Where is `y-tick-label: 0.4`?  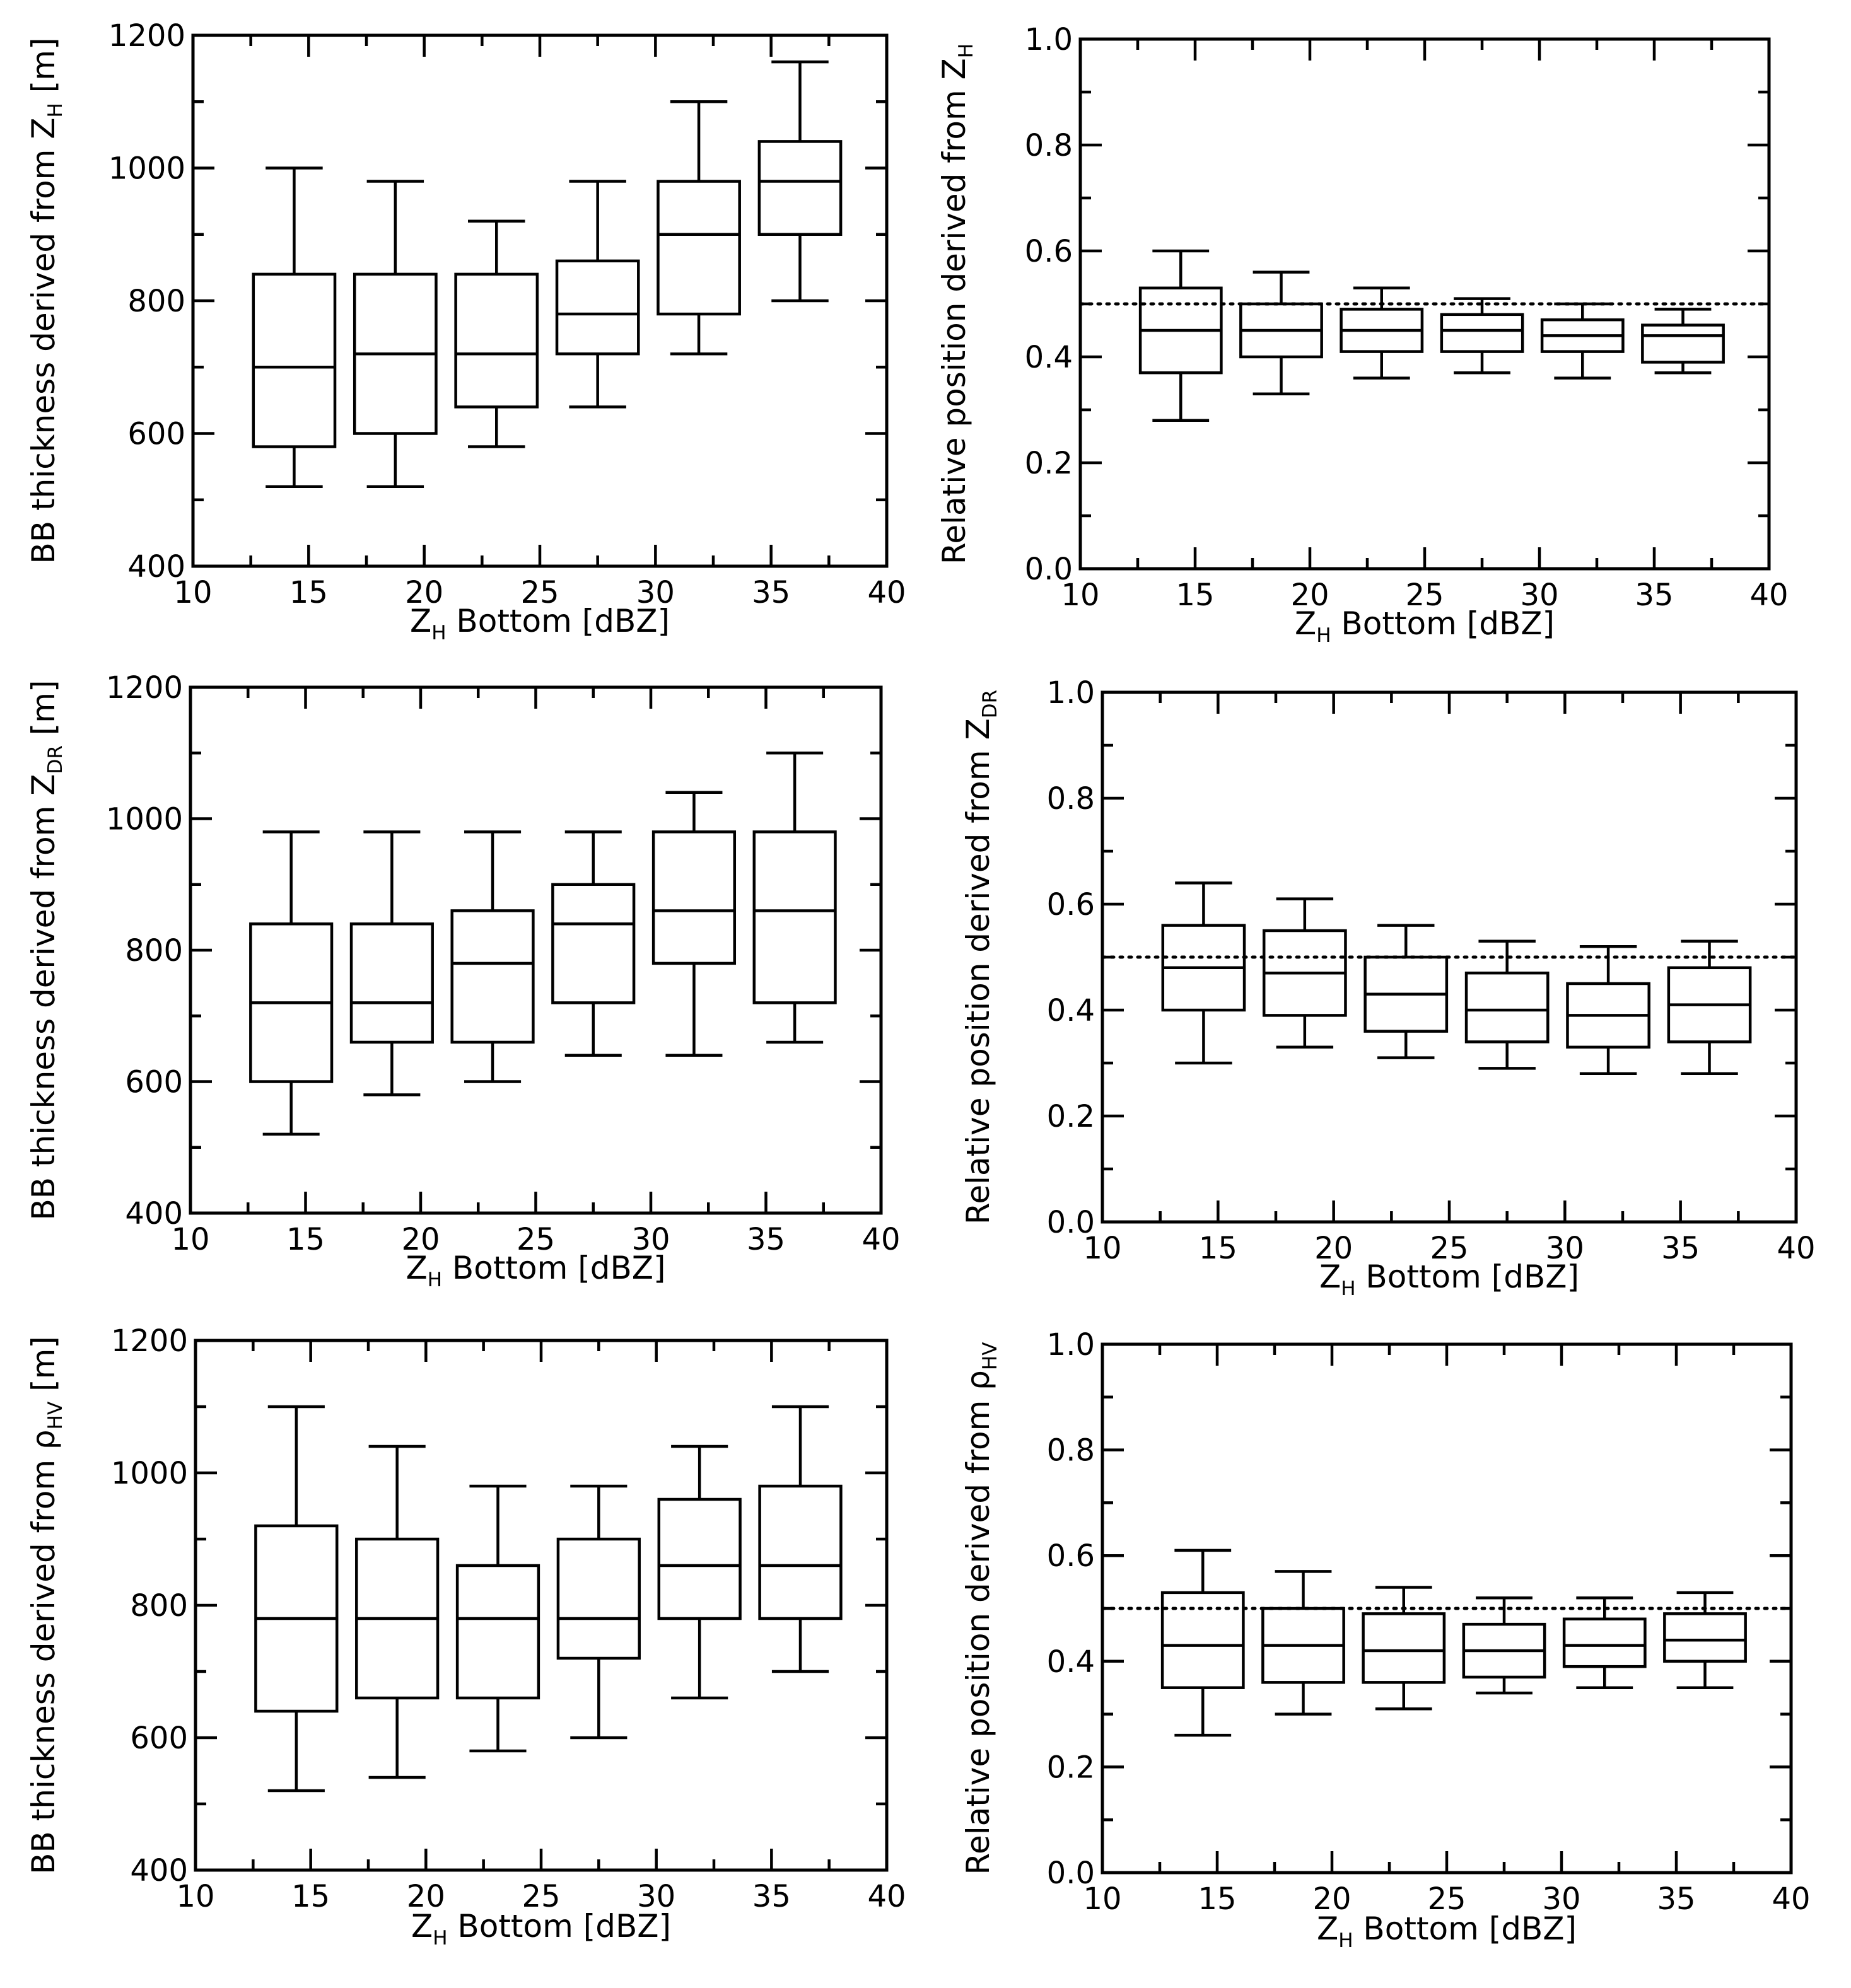
y-tick-label: 0.4 is located at coordinates (1071, 1662).